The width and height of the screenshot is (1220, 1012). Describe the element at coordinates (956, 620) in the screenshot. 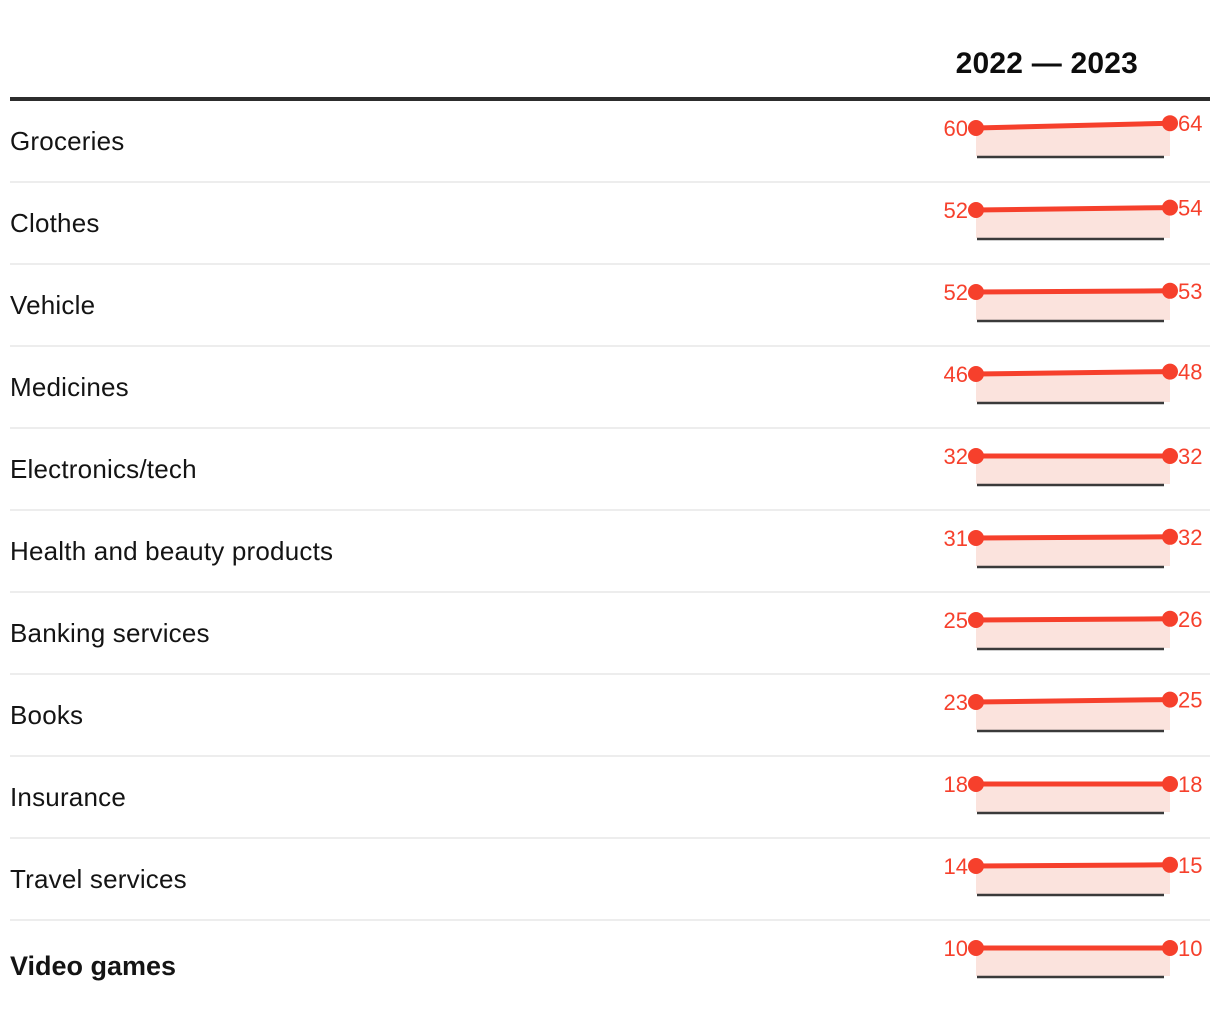

I see `value-2022: 25` at that location.